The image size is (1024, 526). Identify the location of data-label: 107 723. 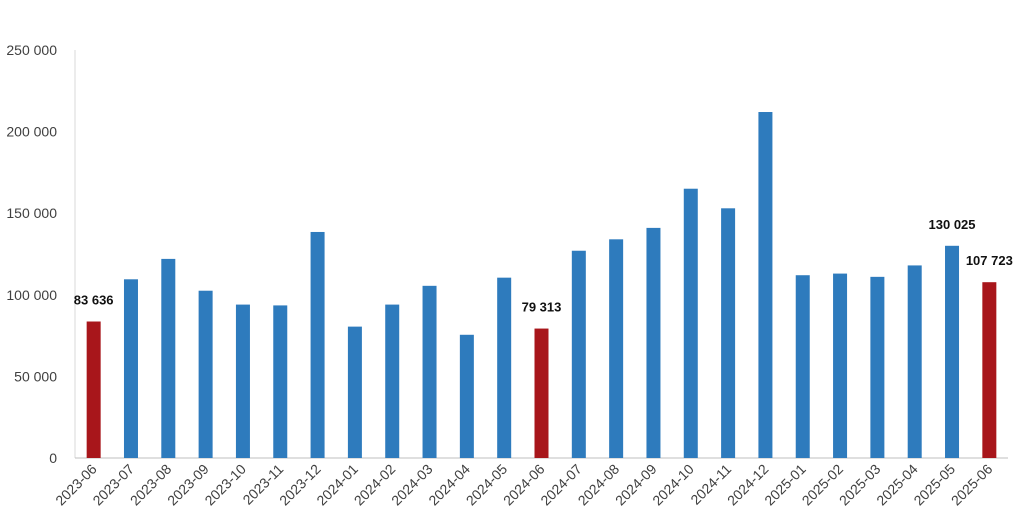
(989, 260).